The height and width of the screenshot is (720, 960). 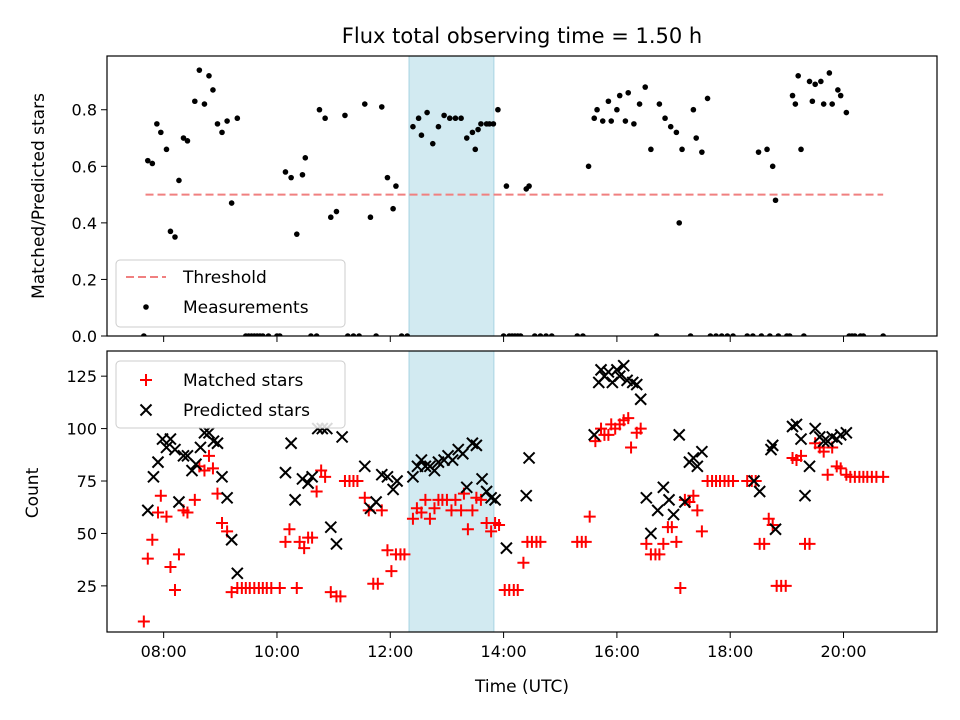 What do you see at coordinates (164, 651) in the screenshot?
I see `x-tick-label: 08:00` at bounding box center [164, 651].